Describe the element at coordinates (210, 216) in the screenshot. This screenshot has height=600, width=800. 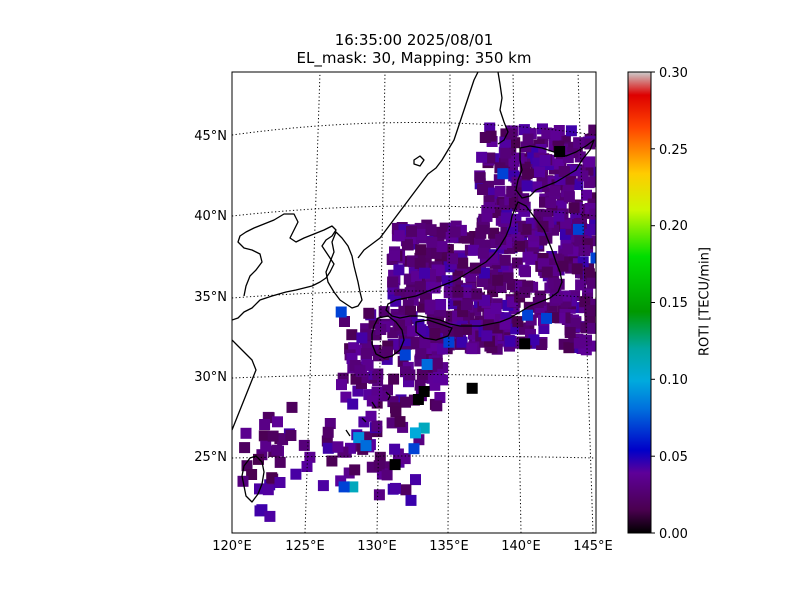
I see `lat-tick-label: 40°N` at that location.